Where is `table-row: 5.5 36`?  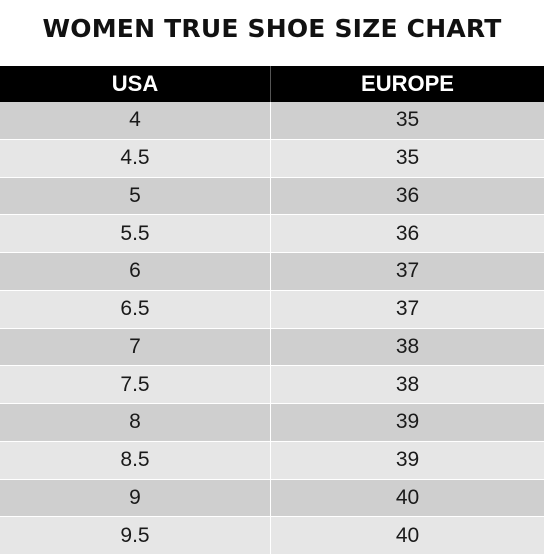
table-row: 5.5 36 is located at coordinates (272, 234).